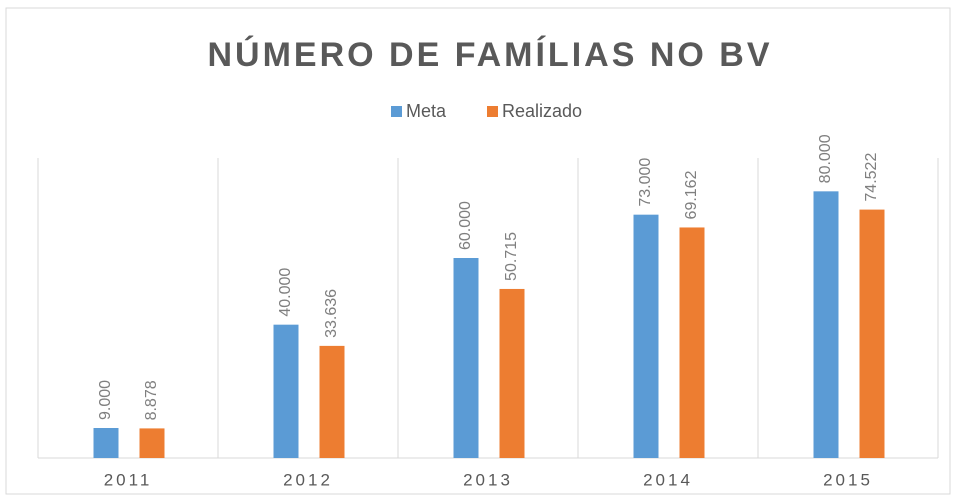 The width and height of the screenshot is (957, 498). What do you see at coordinates (871, 177) in the screenshot?
I see `data-label: 74.522` at bounding box center [871, 177].